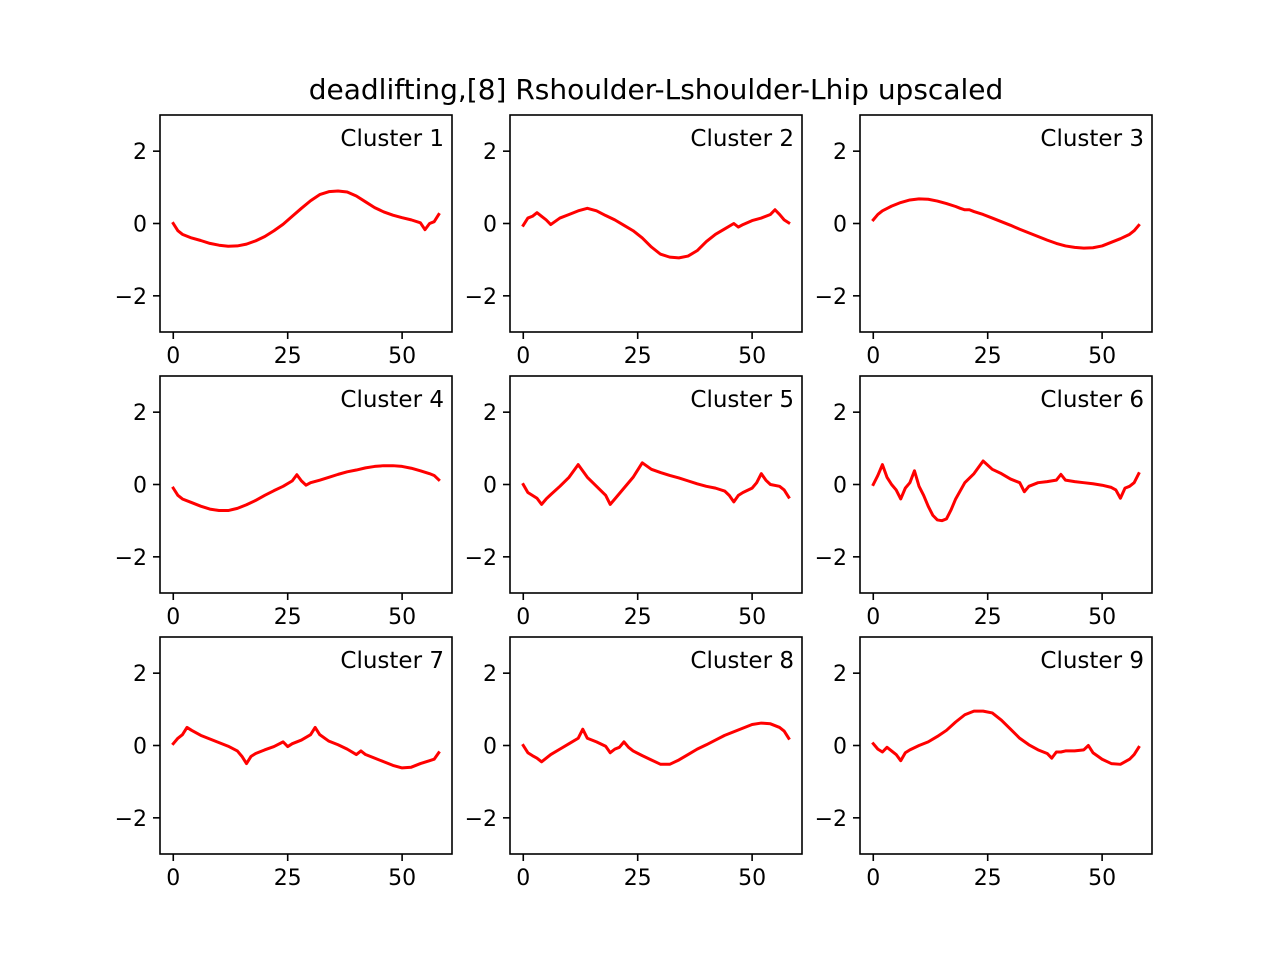  What do you see at coordinates (1092, 139) in the screenshot?
I see `cluster-label: Cluster 3` at bounding box center [1092, 139].